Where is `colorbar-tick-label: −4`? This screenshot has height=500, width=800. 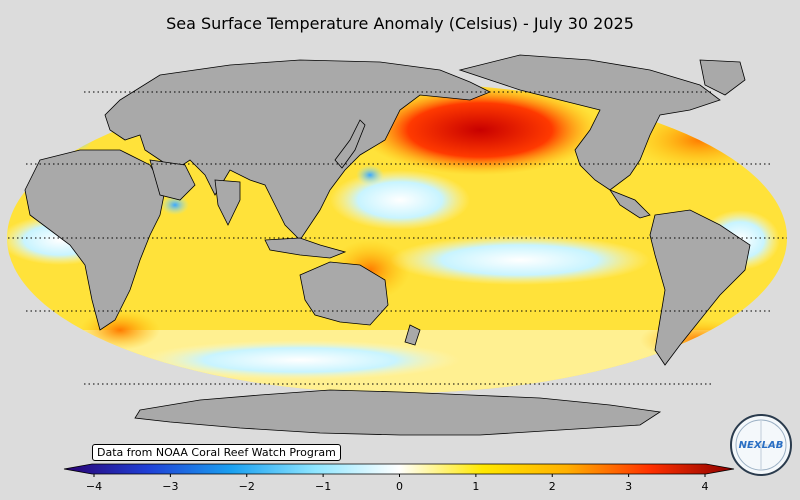
colorbar-tick-label: −4 is located at coordinates (94, 486).